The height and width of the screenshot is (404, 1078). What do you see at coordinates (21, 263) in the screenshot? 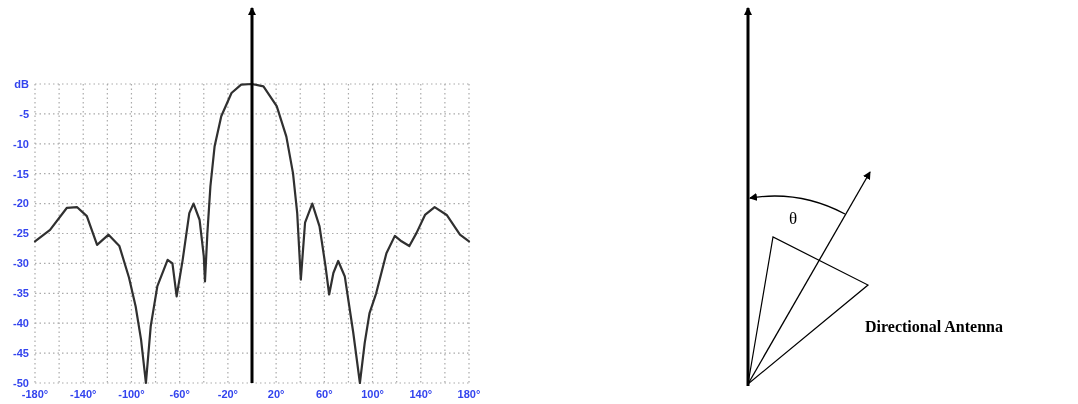
I see `y-tick-label: -30` at bounding box center [21, 263].